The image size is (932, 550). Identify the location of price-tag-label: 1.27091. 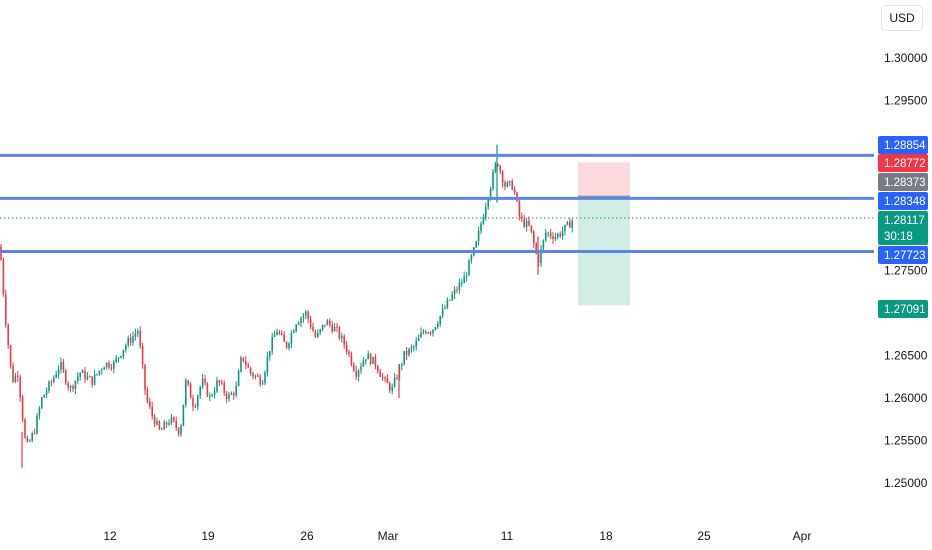
(905, 310).